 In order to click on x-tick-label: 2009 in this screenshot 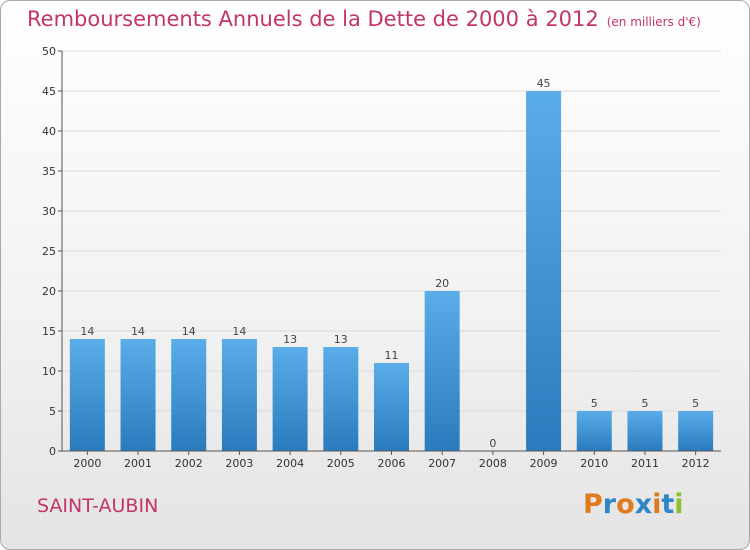, I will do `click(544, 463)`.